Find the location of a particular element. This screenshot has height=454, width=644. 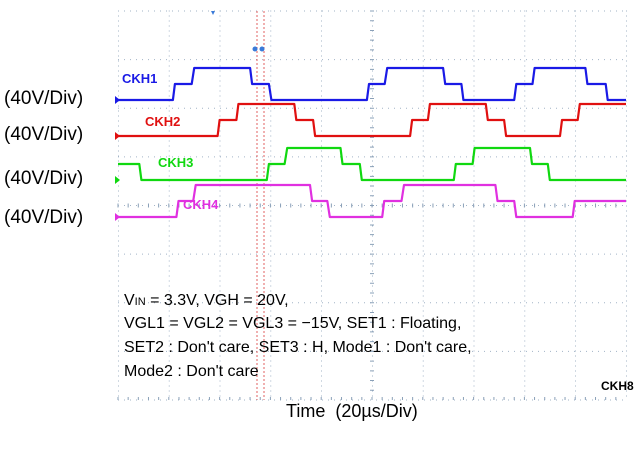

waveform-ckh1 is located at coordinates (372, 84).